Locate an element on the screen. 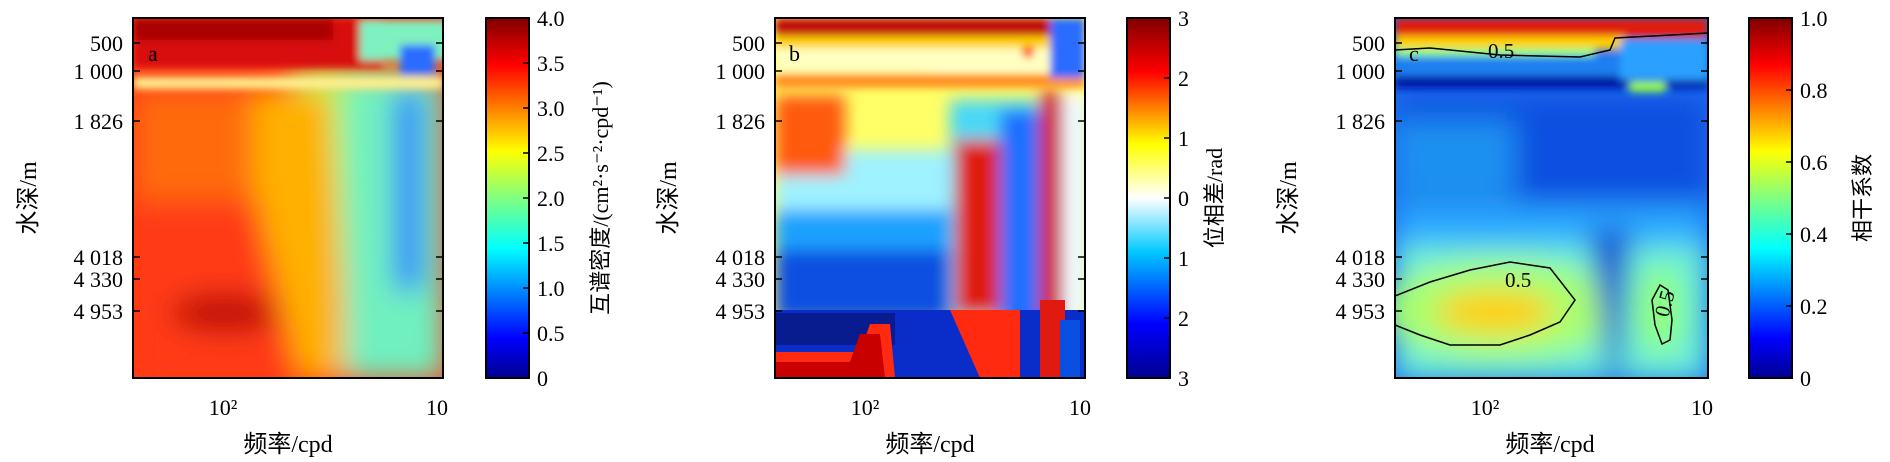 The image size is (1890, 462). panel-c-frame is located at coordinates (1551, 198).